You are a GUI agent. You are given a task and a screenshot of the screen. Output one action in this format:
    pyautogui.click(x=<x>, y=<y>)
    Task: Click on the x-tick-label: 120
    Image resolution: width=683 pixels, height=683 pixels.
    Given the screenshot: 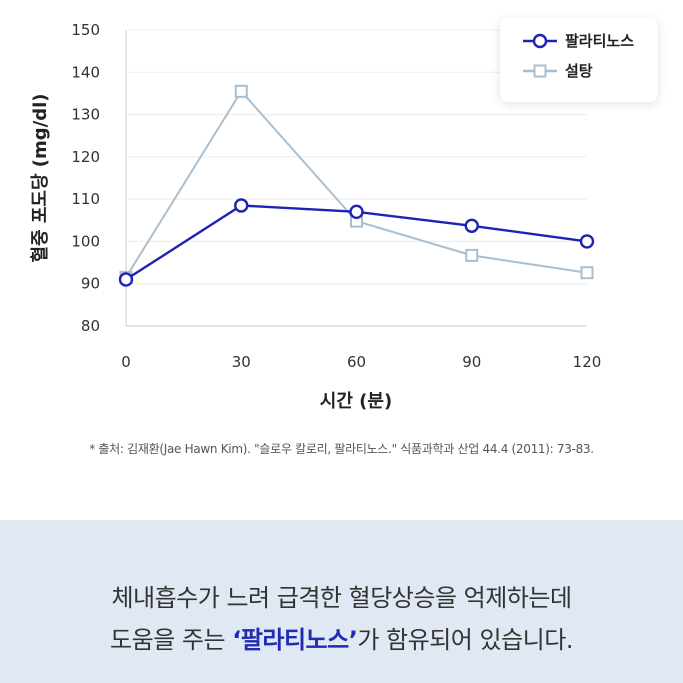 What is the action you would take?
    pyautogui.click(x=587, y=362)
    